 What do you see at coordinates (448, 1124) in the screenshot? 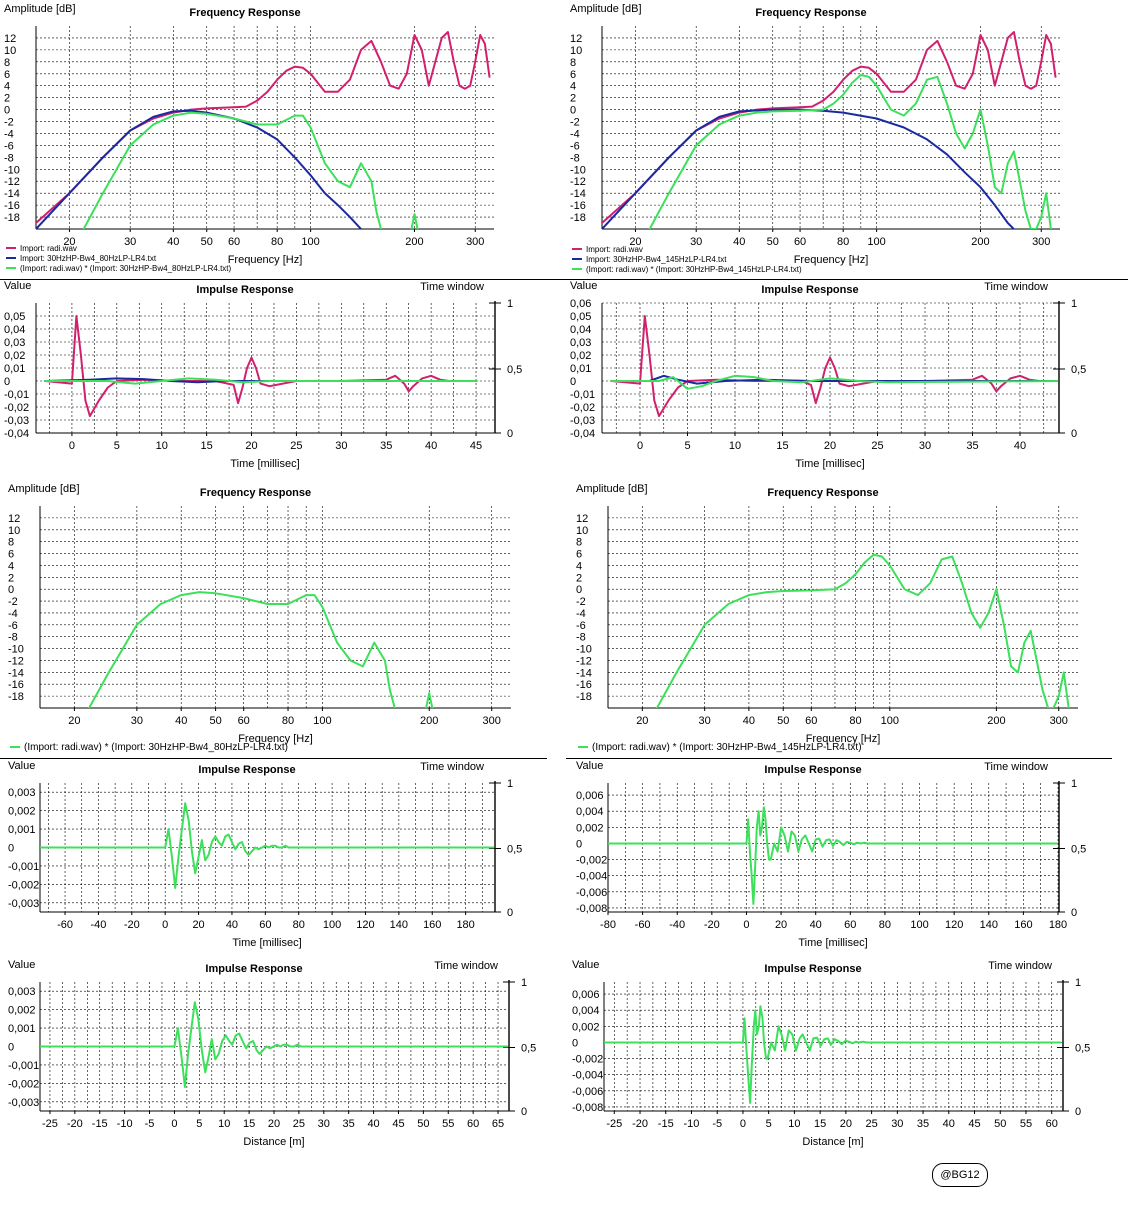
I see `x-tick-label: 55` at bounding box center [448, 1124].